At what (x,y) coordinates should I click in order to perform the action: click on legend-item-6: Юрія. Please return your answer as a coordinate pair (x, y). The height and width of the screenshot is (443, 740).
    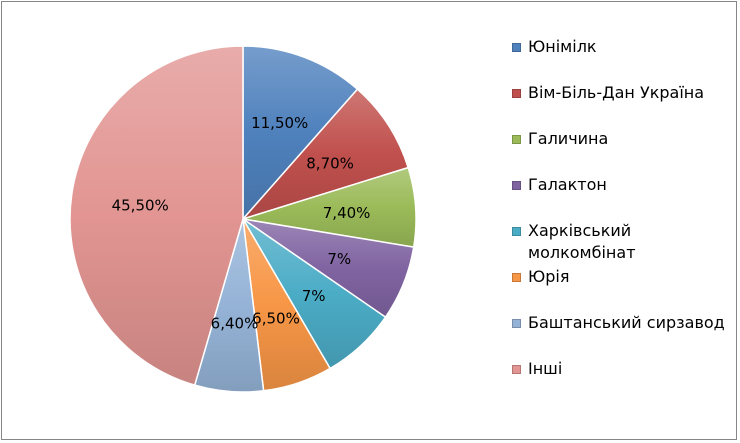
    Looking at the image, I should click on (541, 277).